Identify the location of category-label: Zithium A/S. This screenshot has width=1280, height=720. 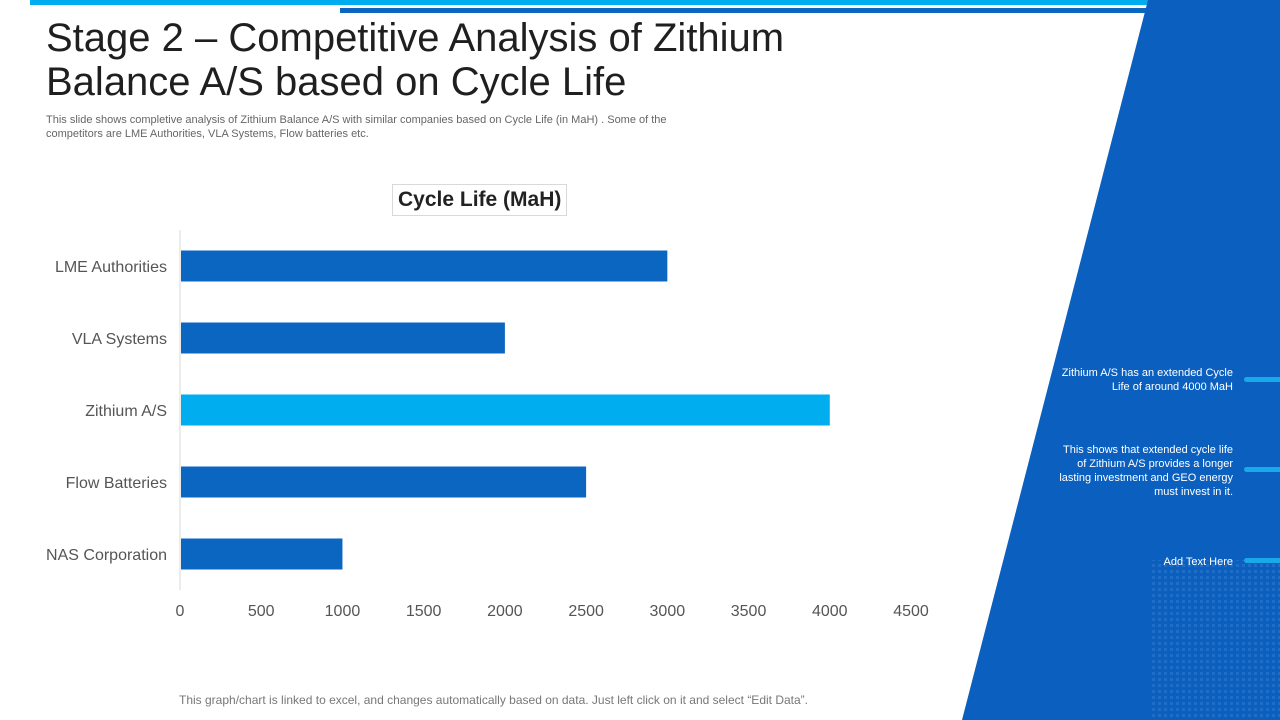
(126, 411).